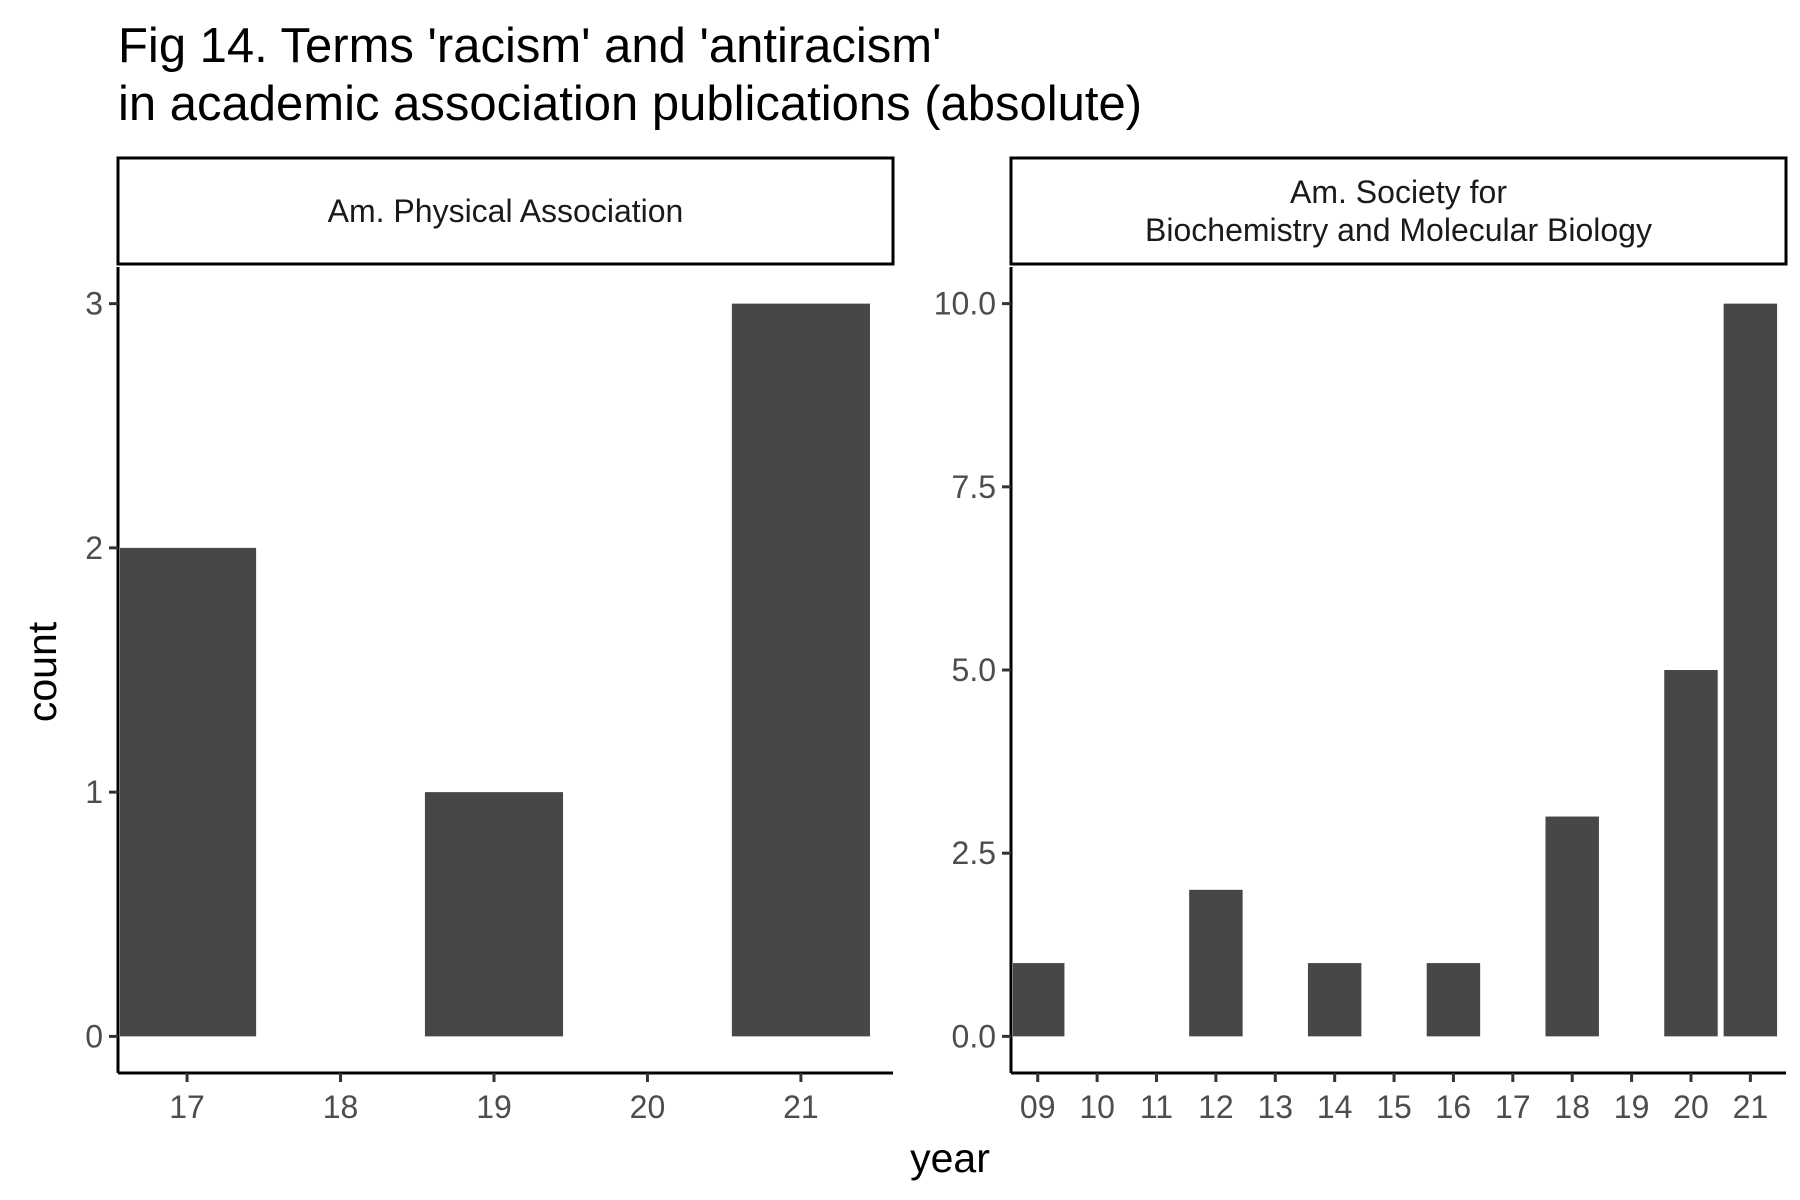 The image size is (1800, 1200). What do you see at coordinates (1216, 1107) in the screenshot?
I see `x-tick-label: 12` at bounding box center [1216, 1107].